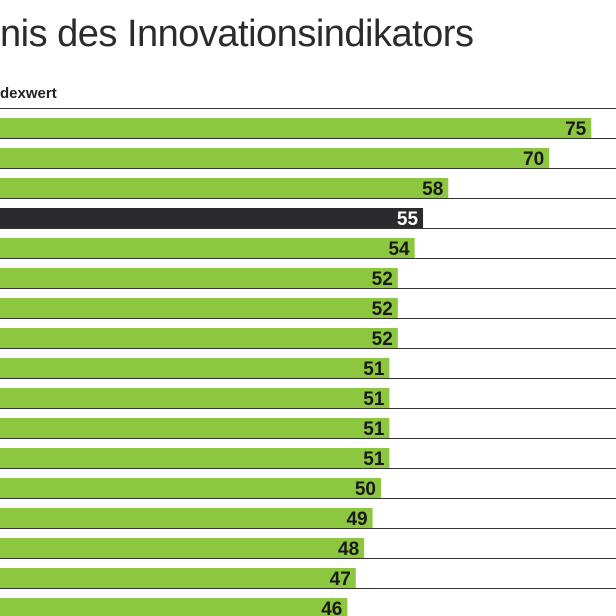 The width and height of the screenshot is (616, 616). What do you see at coordinates (432, 189) in the screenshot?
I see `bar-value-label: 58` at bounding box center [432, 189].